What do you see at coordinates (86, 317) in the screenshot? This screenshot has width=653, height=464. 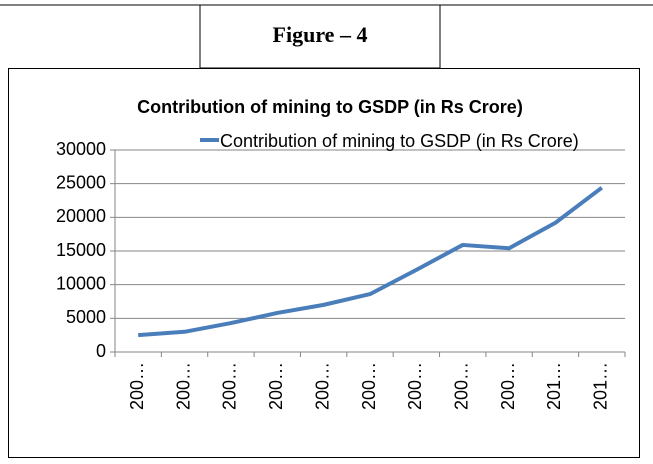 I see `y-tick-label: 5000` at bounding box center [86, 317].